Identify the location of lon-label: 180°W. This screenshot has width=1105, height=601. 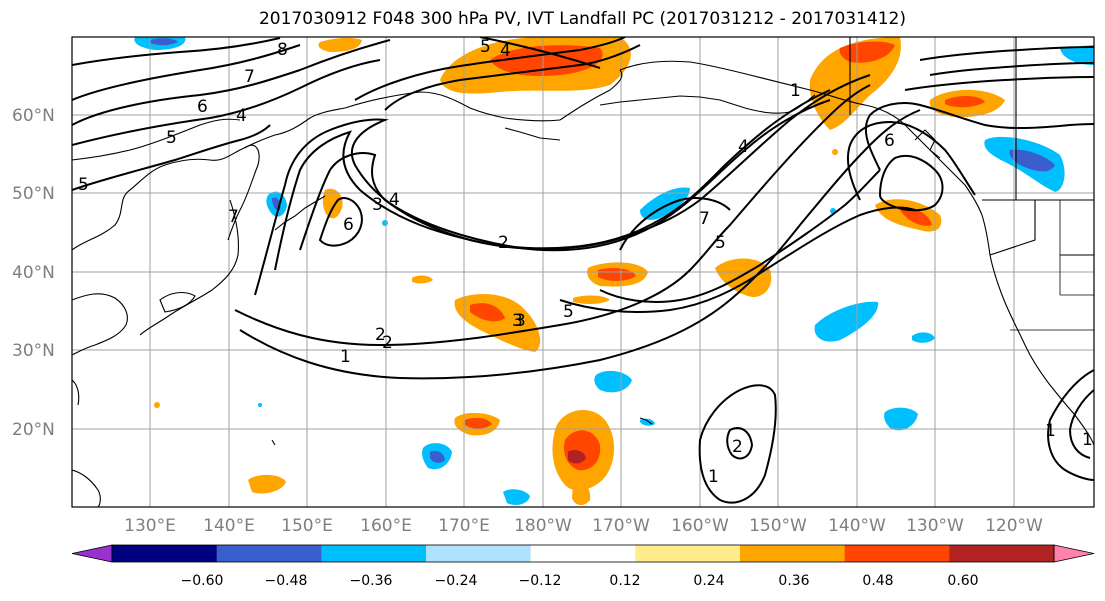
(543, 526).